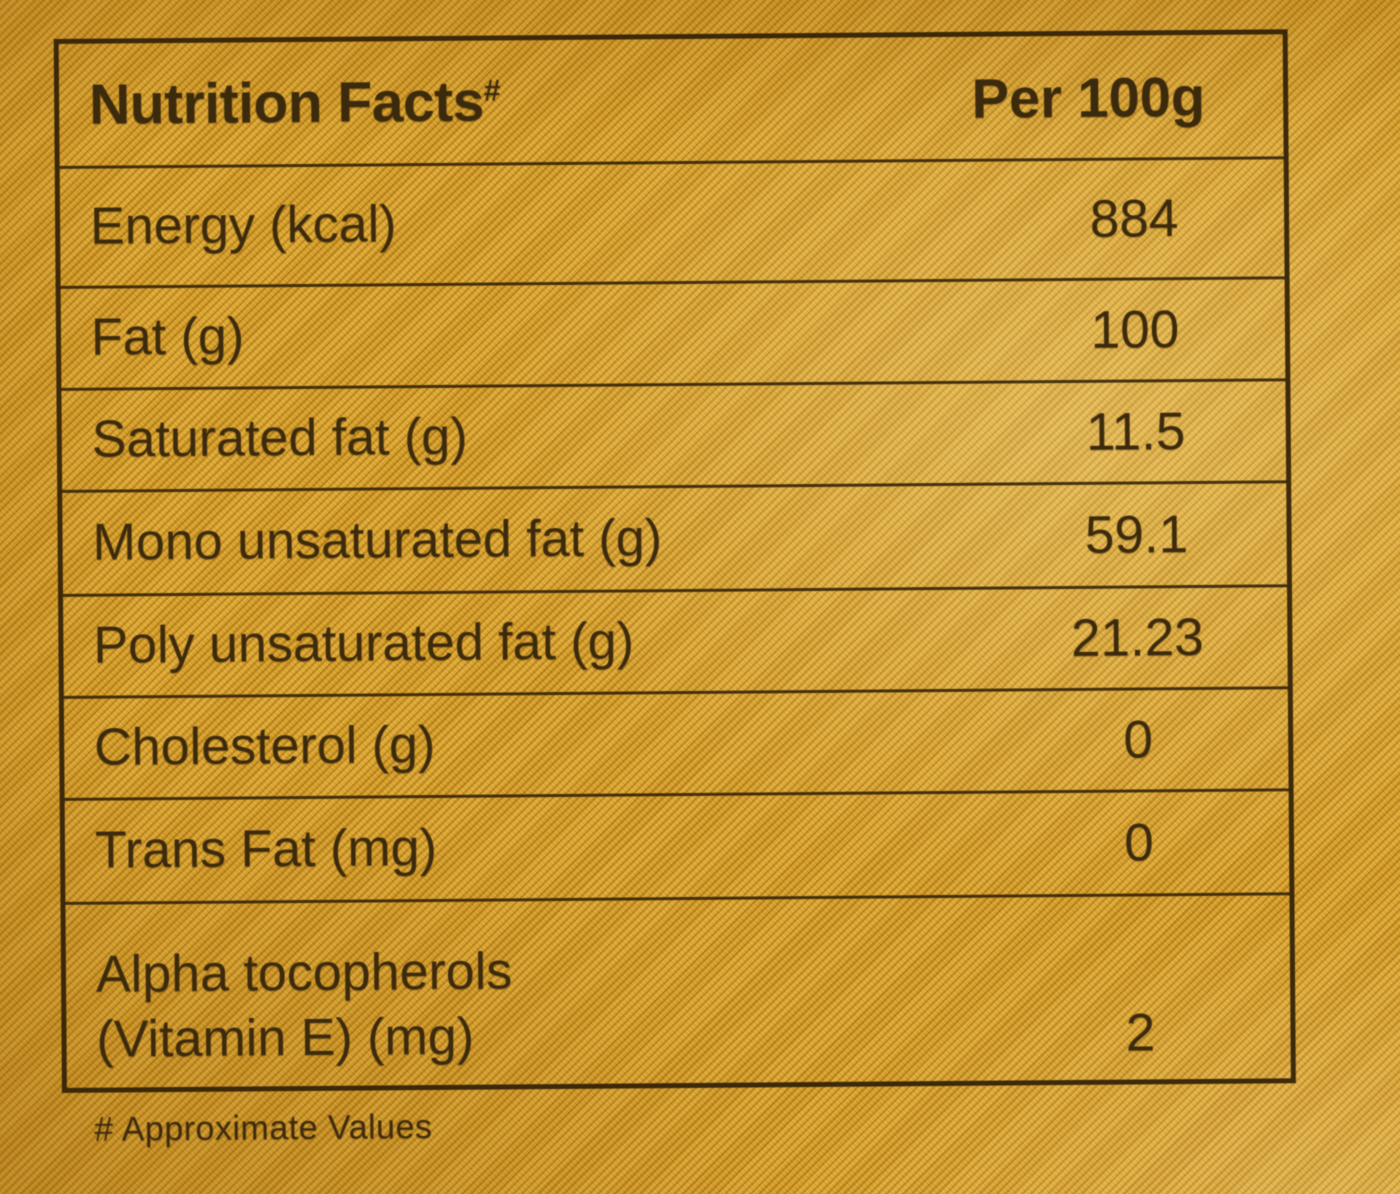 This screenshot has width=1400, height=1194. What do you see at coordinates (671, 100) in the screenshot?
I see `table-header-row: Nutrition Facts# Per 100g` at bounding box center [671, 100].